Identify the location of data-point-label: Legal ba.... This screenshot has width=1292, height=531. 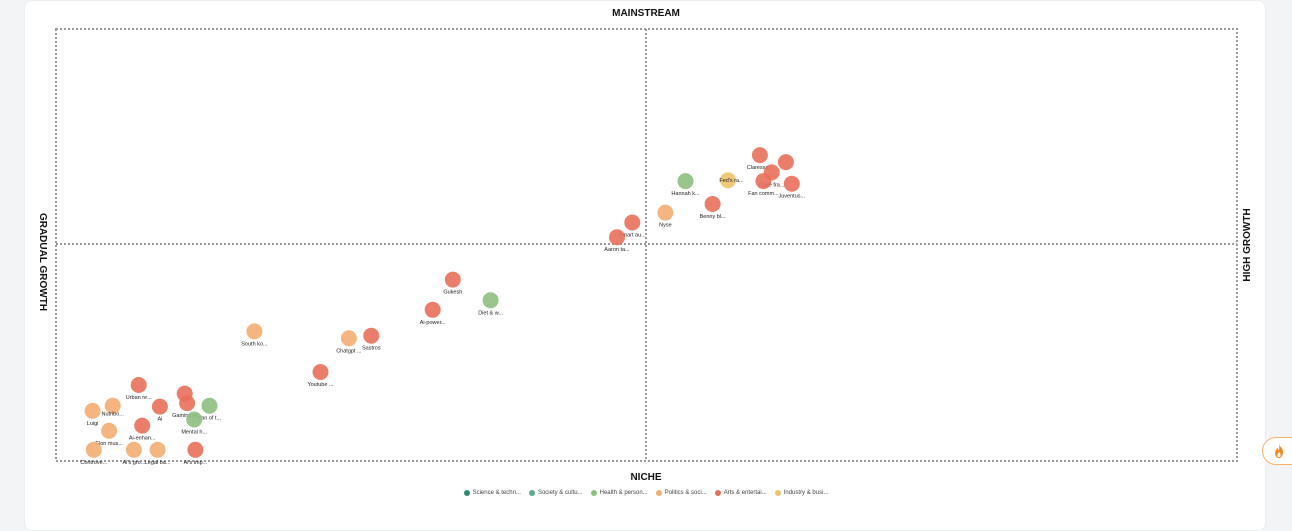
(158, 463).